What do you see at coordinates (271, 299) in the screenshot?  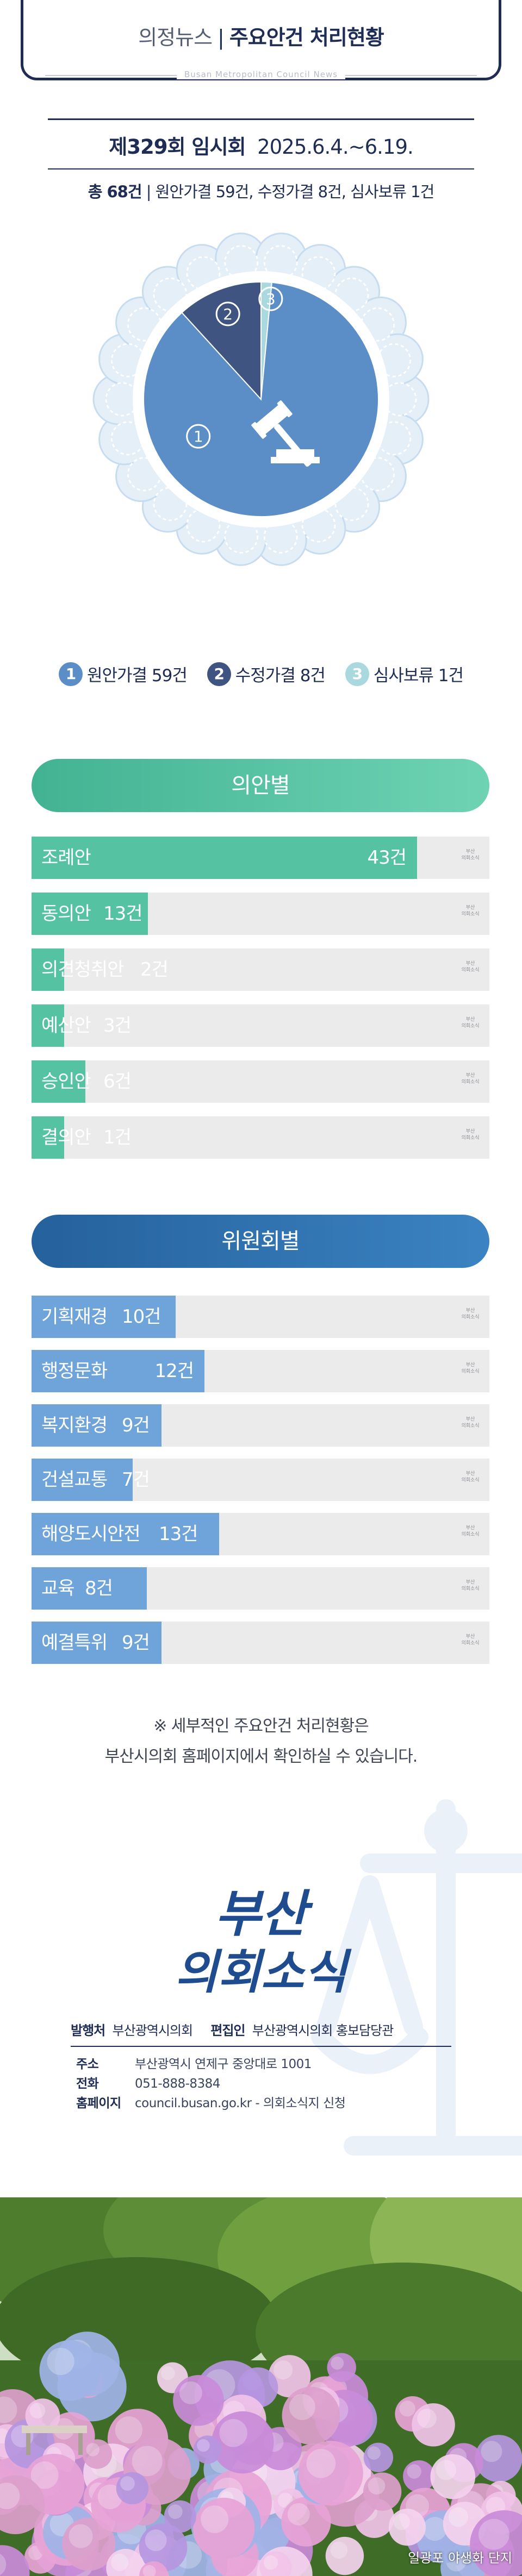 I see `pie-label-3: 3` at bounding box center [271, 299].